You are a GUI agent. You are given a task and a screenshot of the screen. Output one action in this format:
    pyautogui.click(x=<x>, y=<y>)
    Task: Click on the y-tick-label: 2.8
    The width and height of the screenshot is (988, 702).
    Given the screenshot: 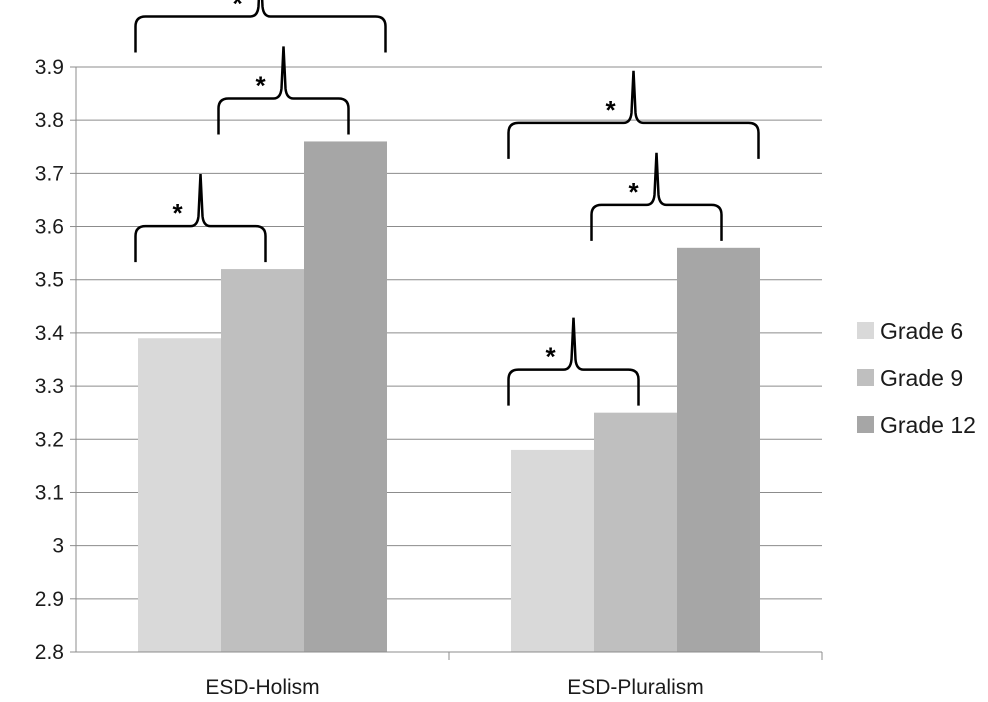 What is the action you would take?
    pyautogui.click(x=49, y=652)
    